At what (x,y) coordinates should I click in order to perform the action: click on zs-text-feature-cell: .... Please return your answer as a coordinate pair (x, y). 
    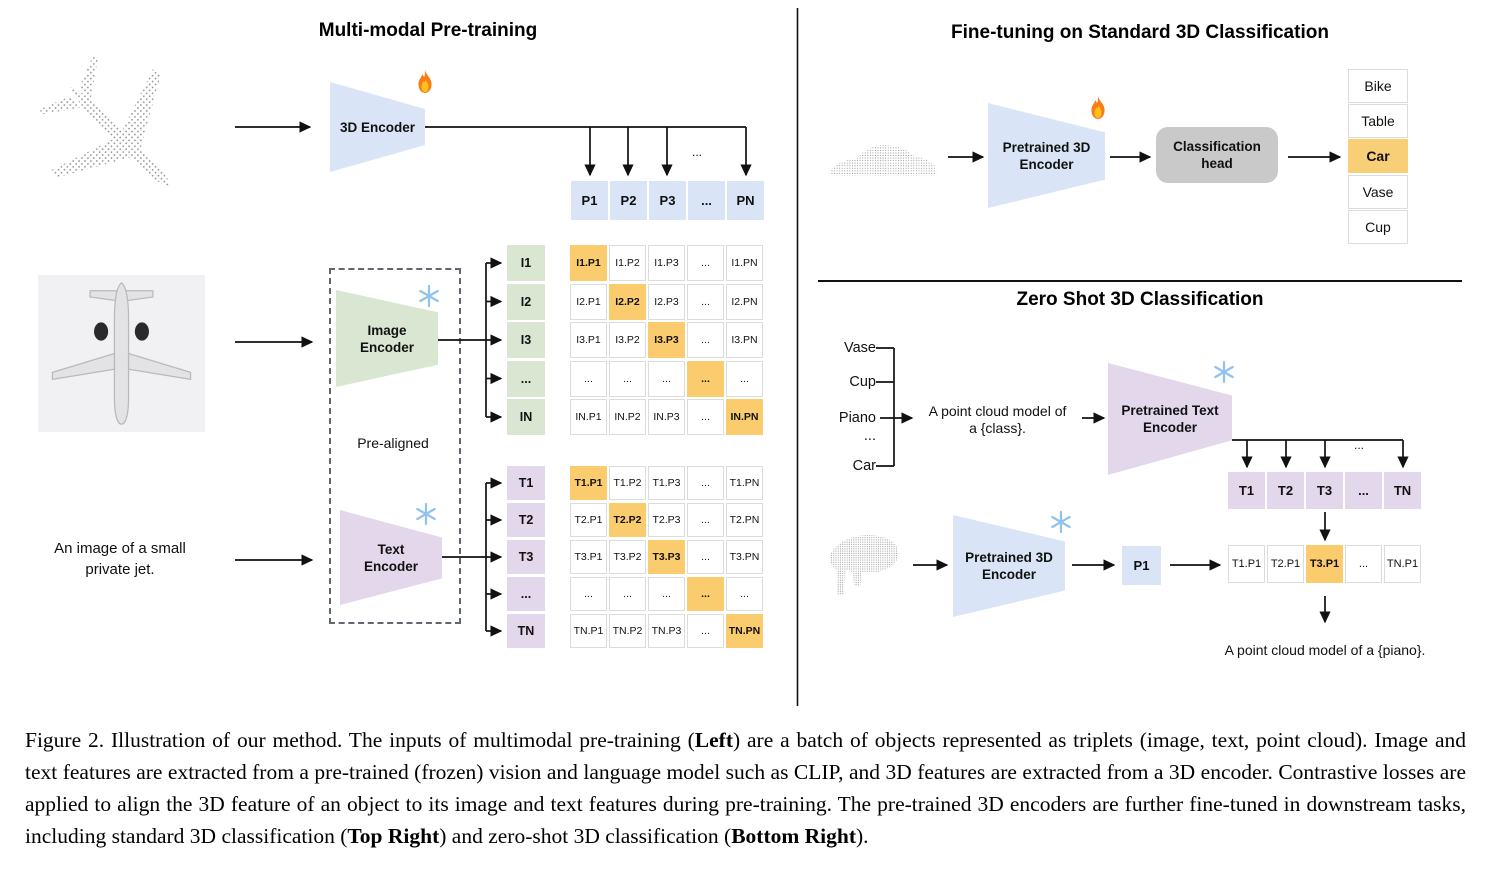
    Looking at the image, I should click on (1363, 490).